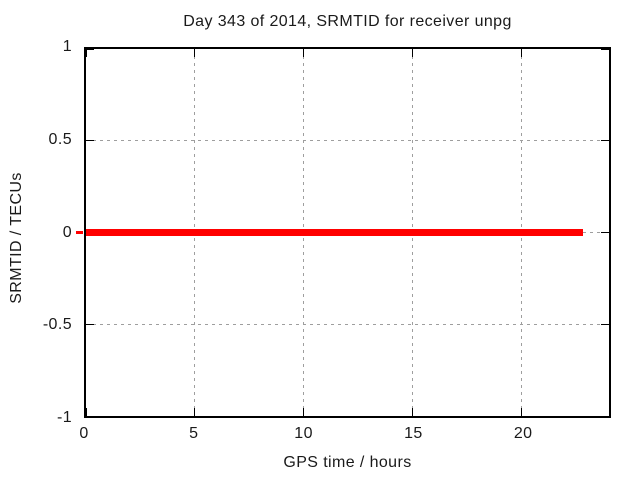  What do you see at coordinates (67, 46) in the screenshot?
I see `y-tick-label: 1` at bounding box center [67, 46].